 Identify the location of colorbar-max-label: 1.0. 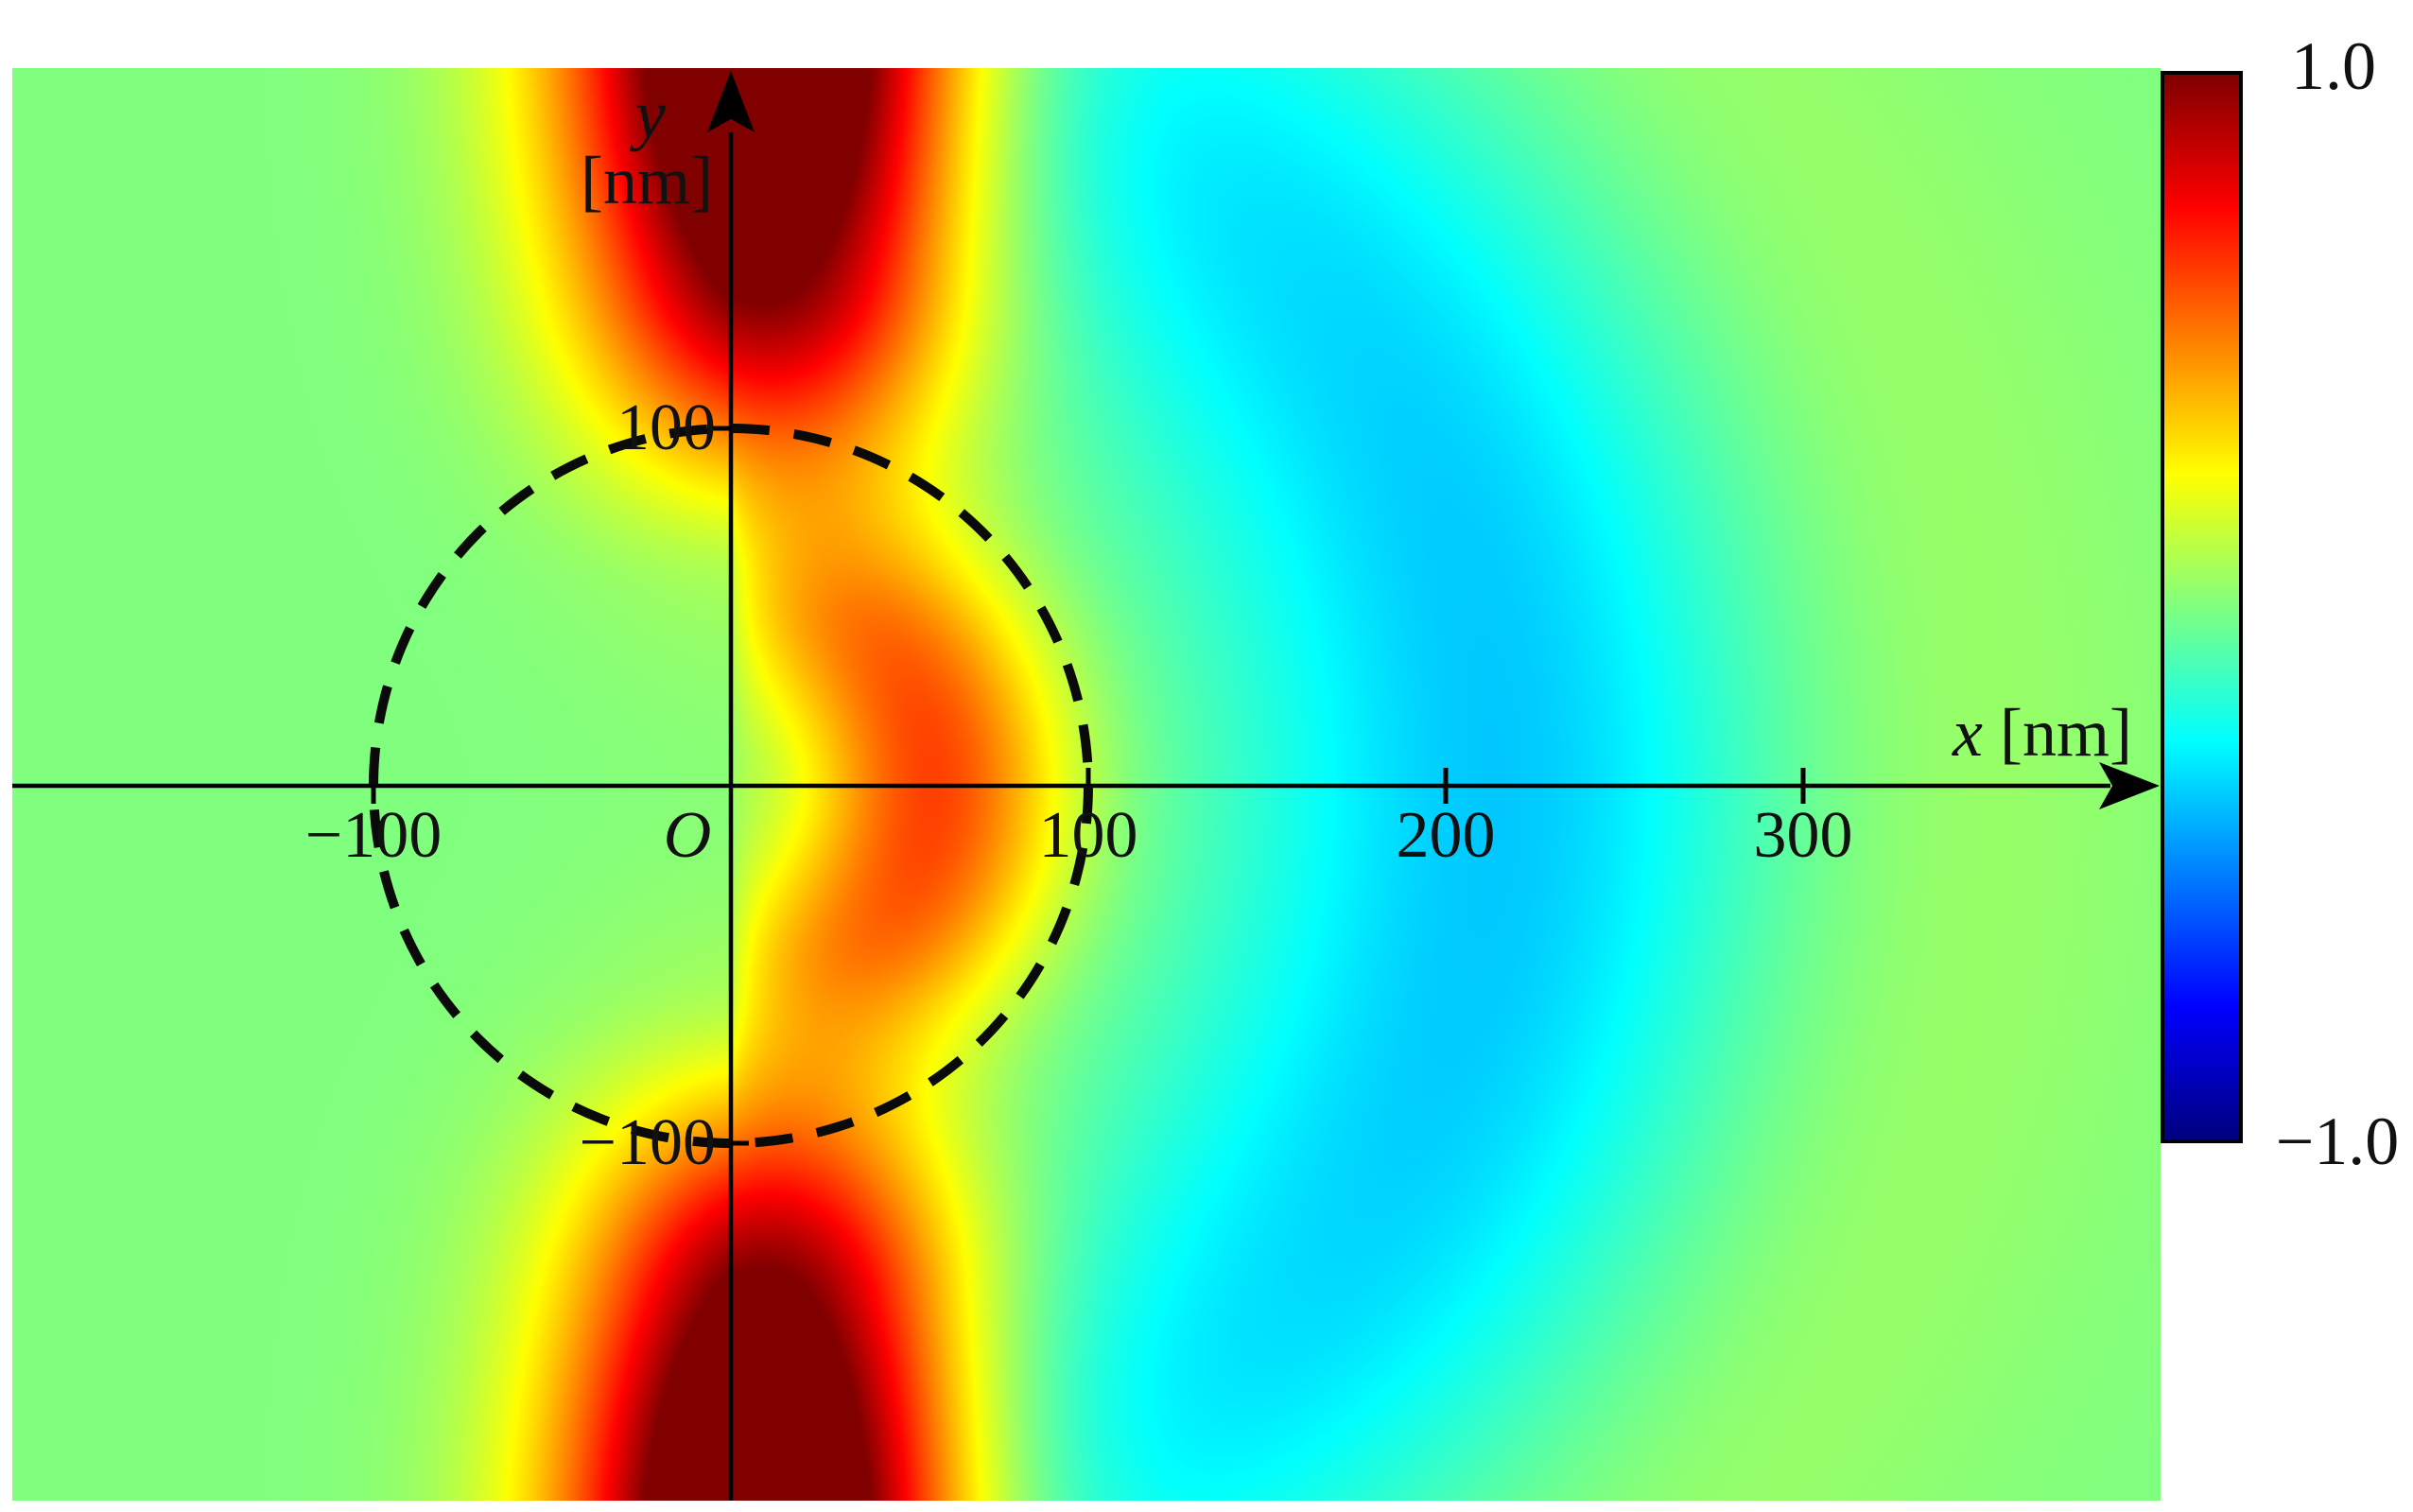
(2333, 66).